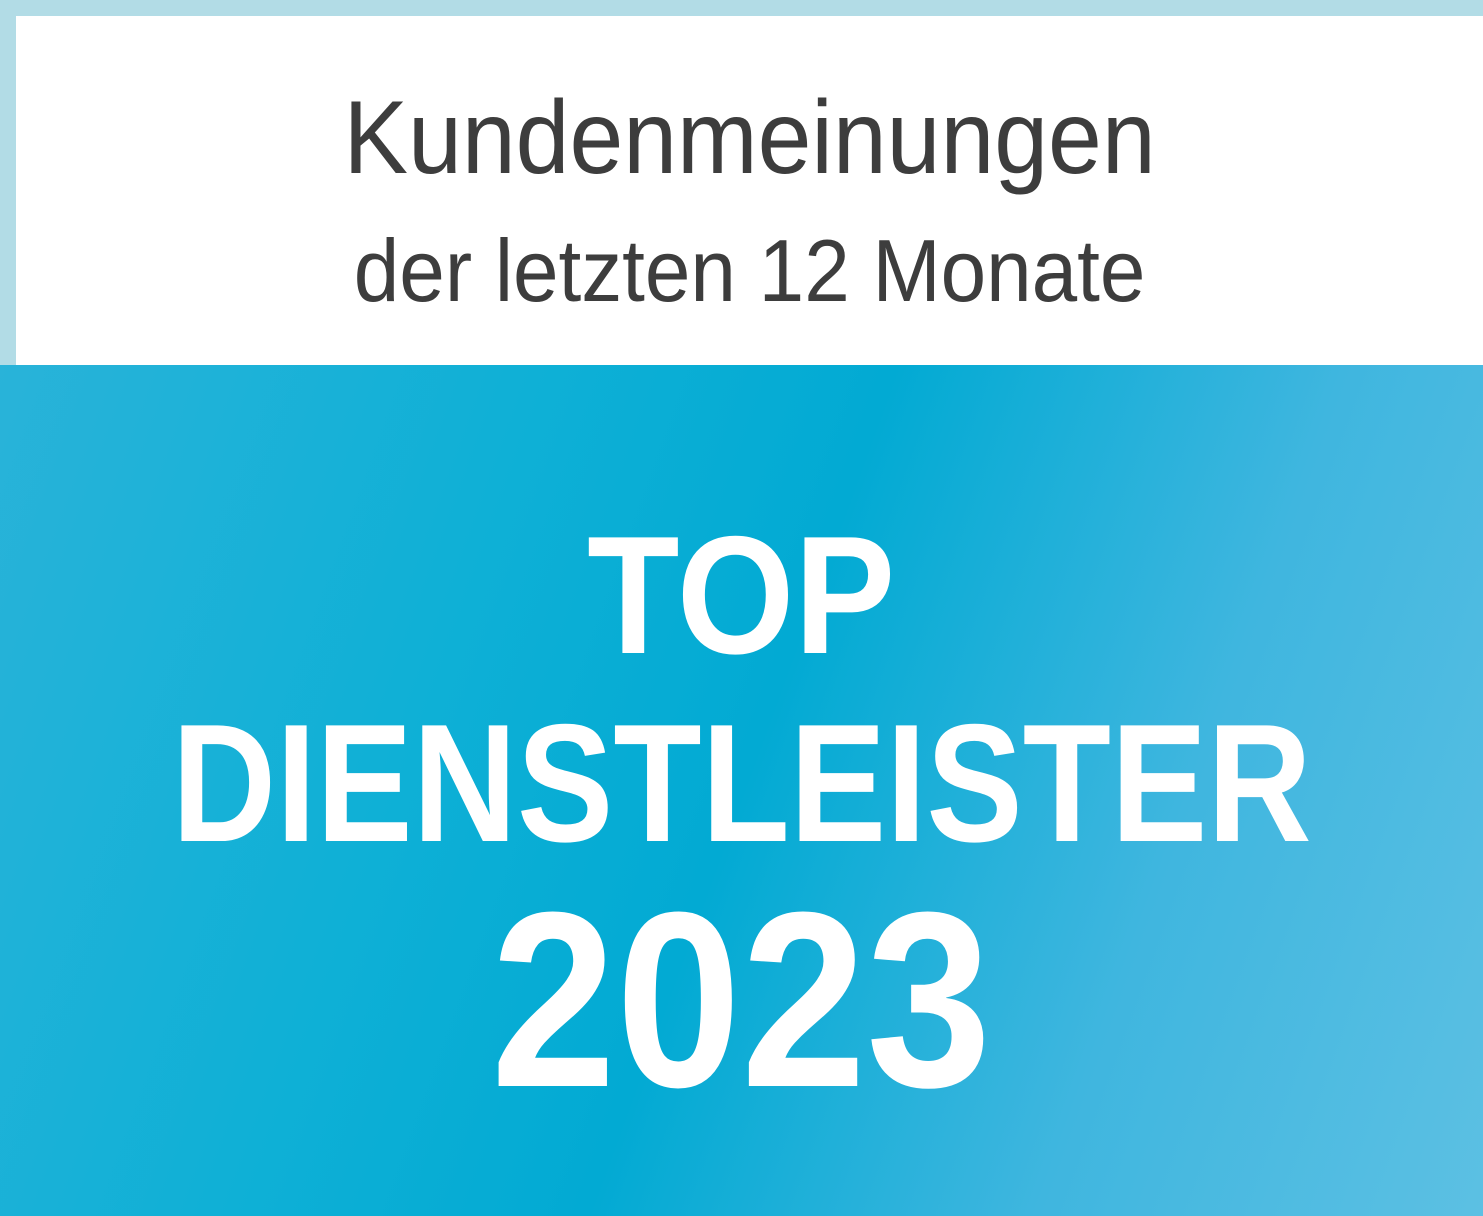  I want to click on badge-title-top: TOP, so click(741, 595).